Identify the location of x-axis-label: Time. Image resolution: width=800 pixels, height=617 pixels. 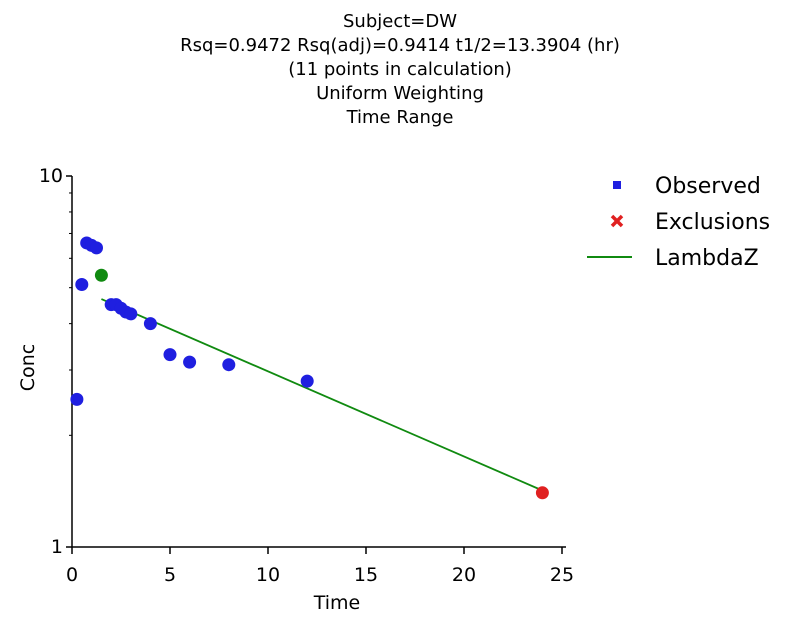
(337, 603).